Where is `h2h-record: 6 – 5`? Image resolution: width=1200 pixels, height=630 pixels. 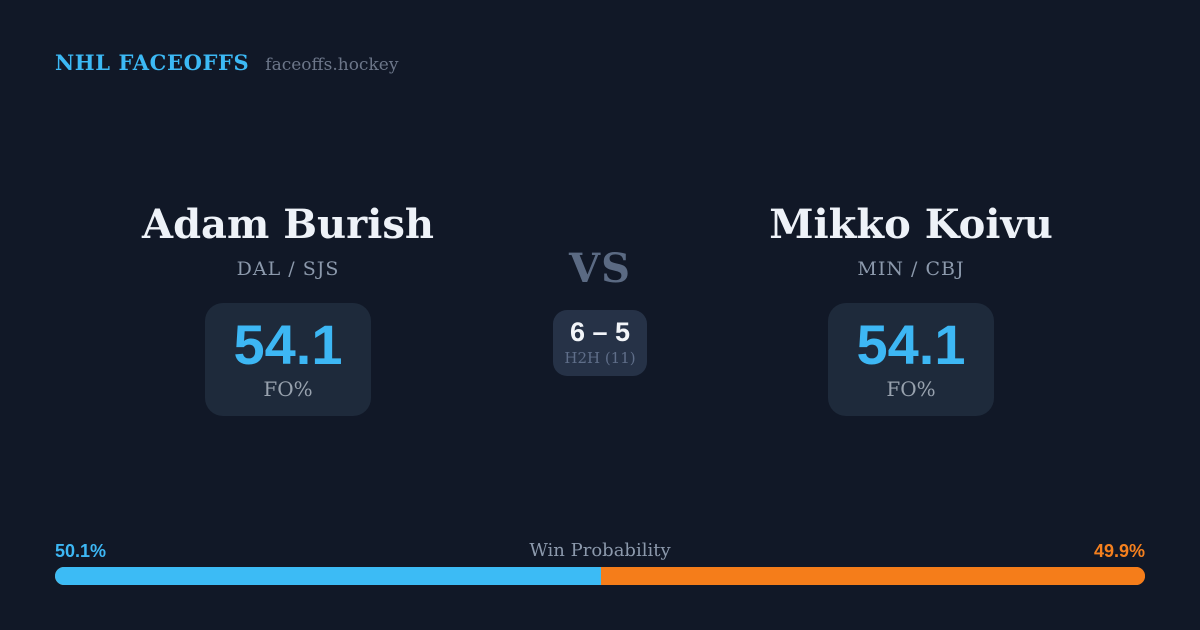
h2h-record: 6 – 5 is located at coordinates (600, 332).